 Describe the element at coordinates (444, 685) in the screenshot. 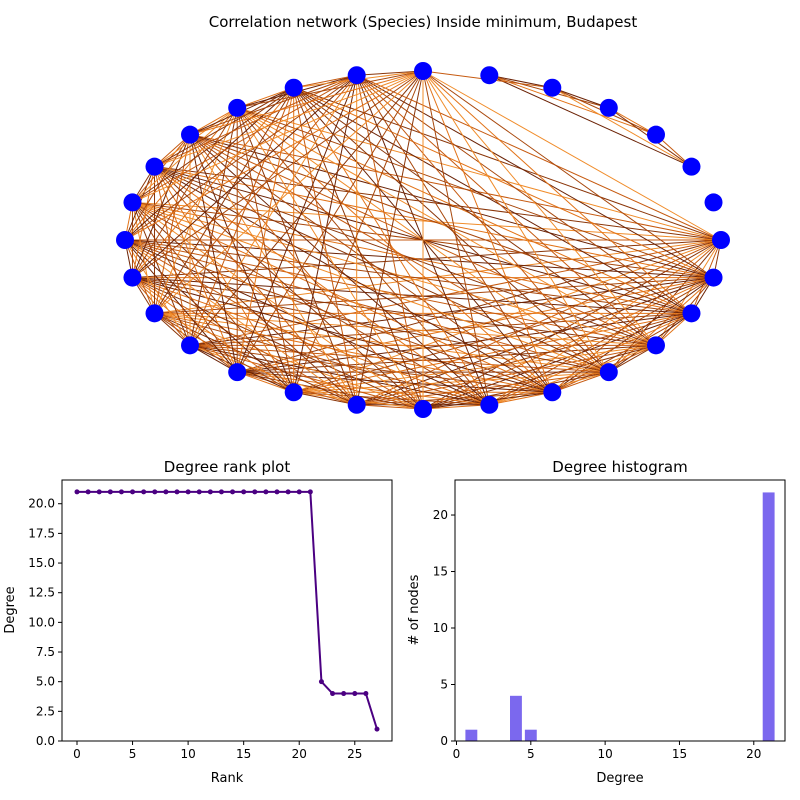

I see `histogram-ytick-label: 5` at that location.